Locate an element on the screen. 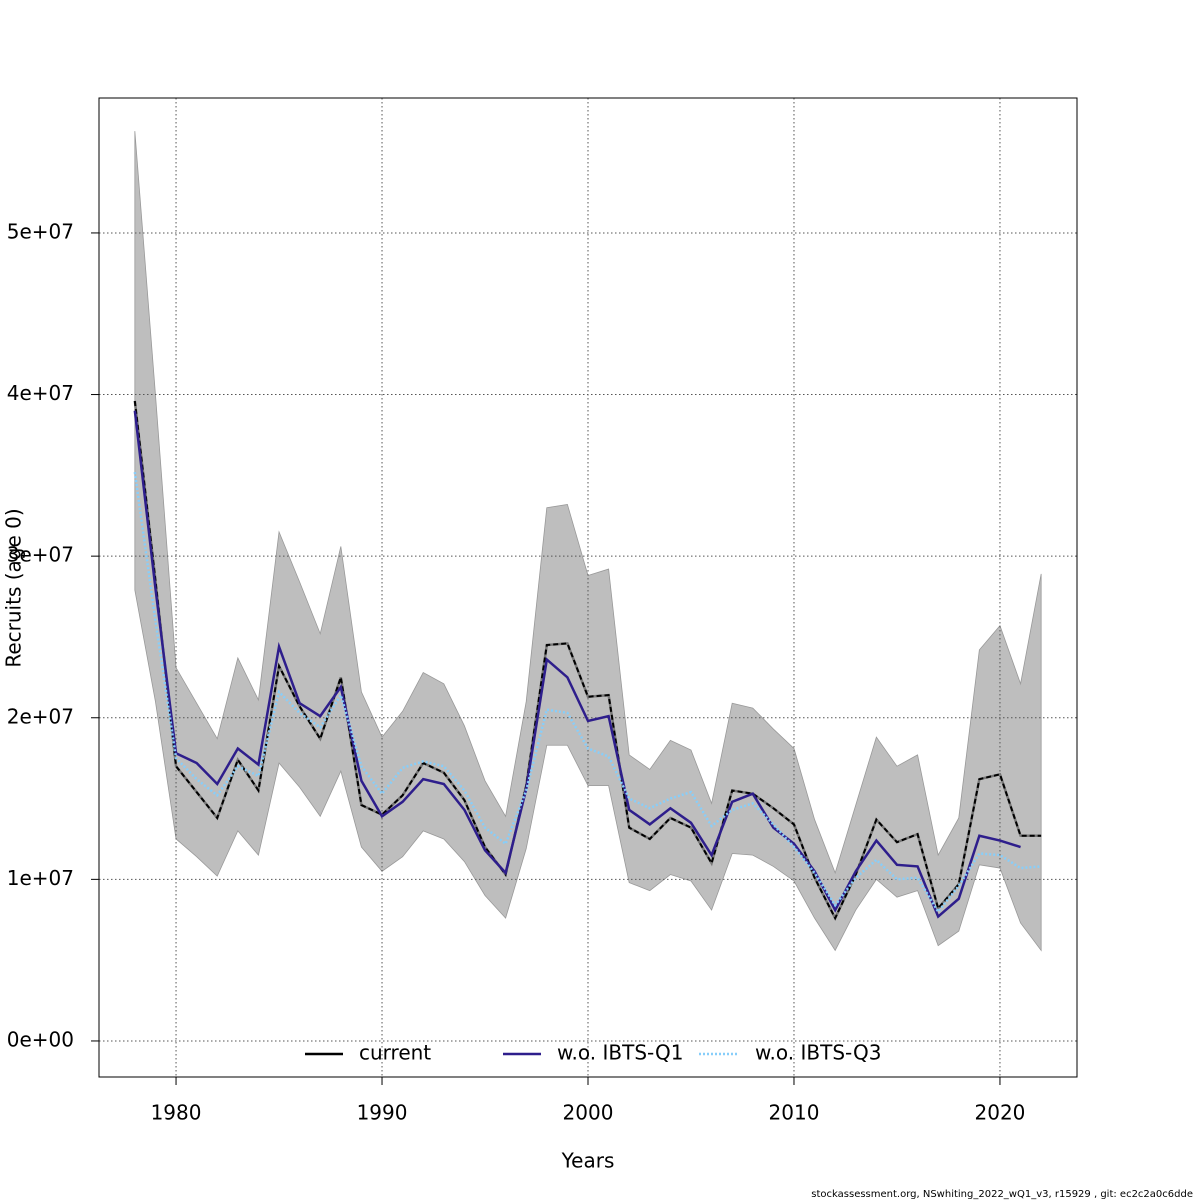  y-tick-label: 5e+07 is located at coordinates (40, 231).